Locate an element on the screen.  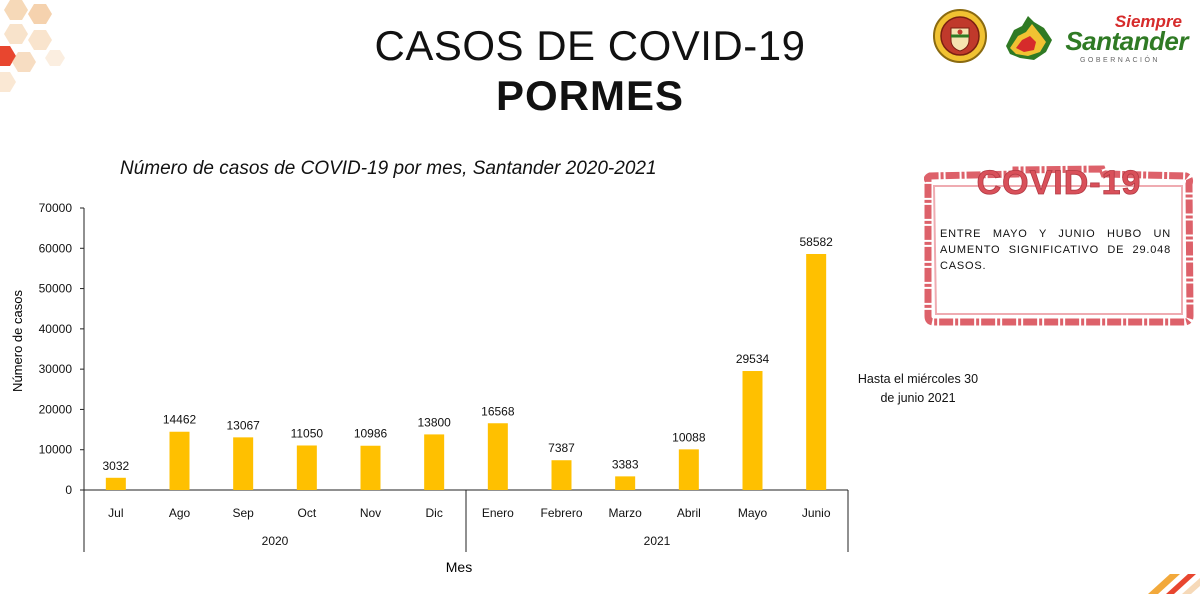
x-axis-label: Mes is located at coordinates (459, 567).